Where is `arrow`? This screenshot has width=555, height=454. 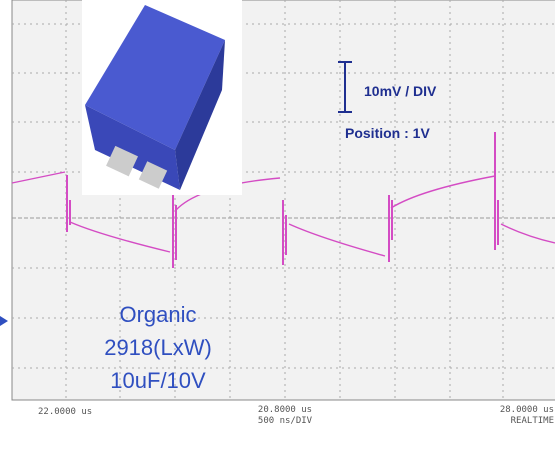 arrow is located at coordinates (4, 321).